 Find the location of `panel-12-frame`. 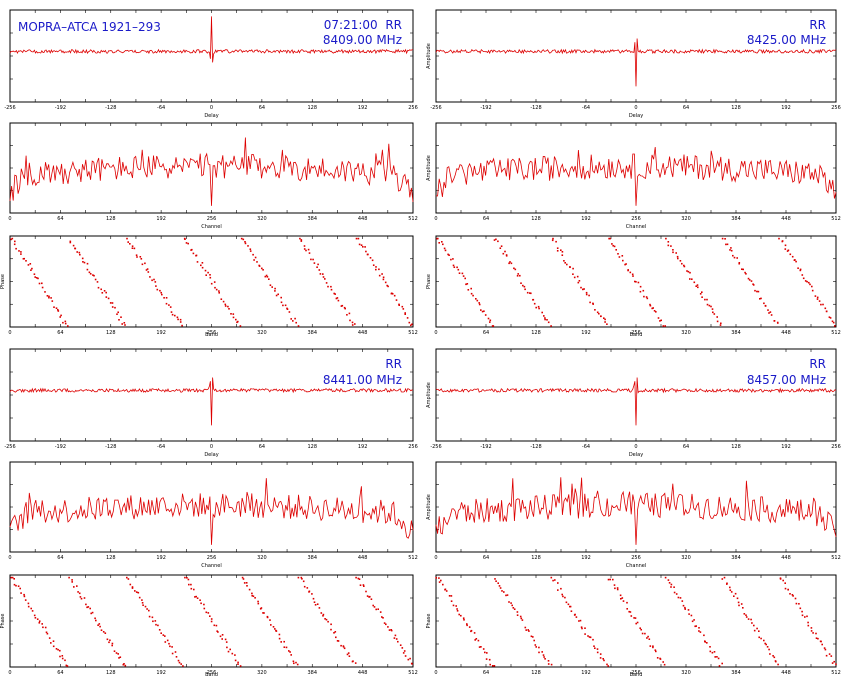

panel-12-frame is located at coordinates (636, 621).